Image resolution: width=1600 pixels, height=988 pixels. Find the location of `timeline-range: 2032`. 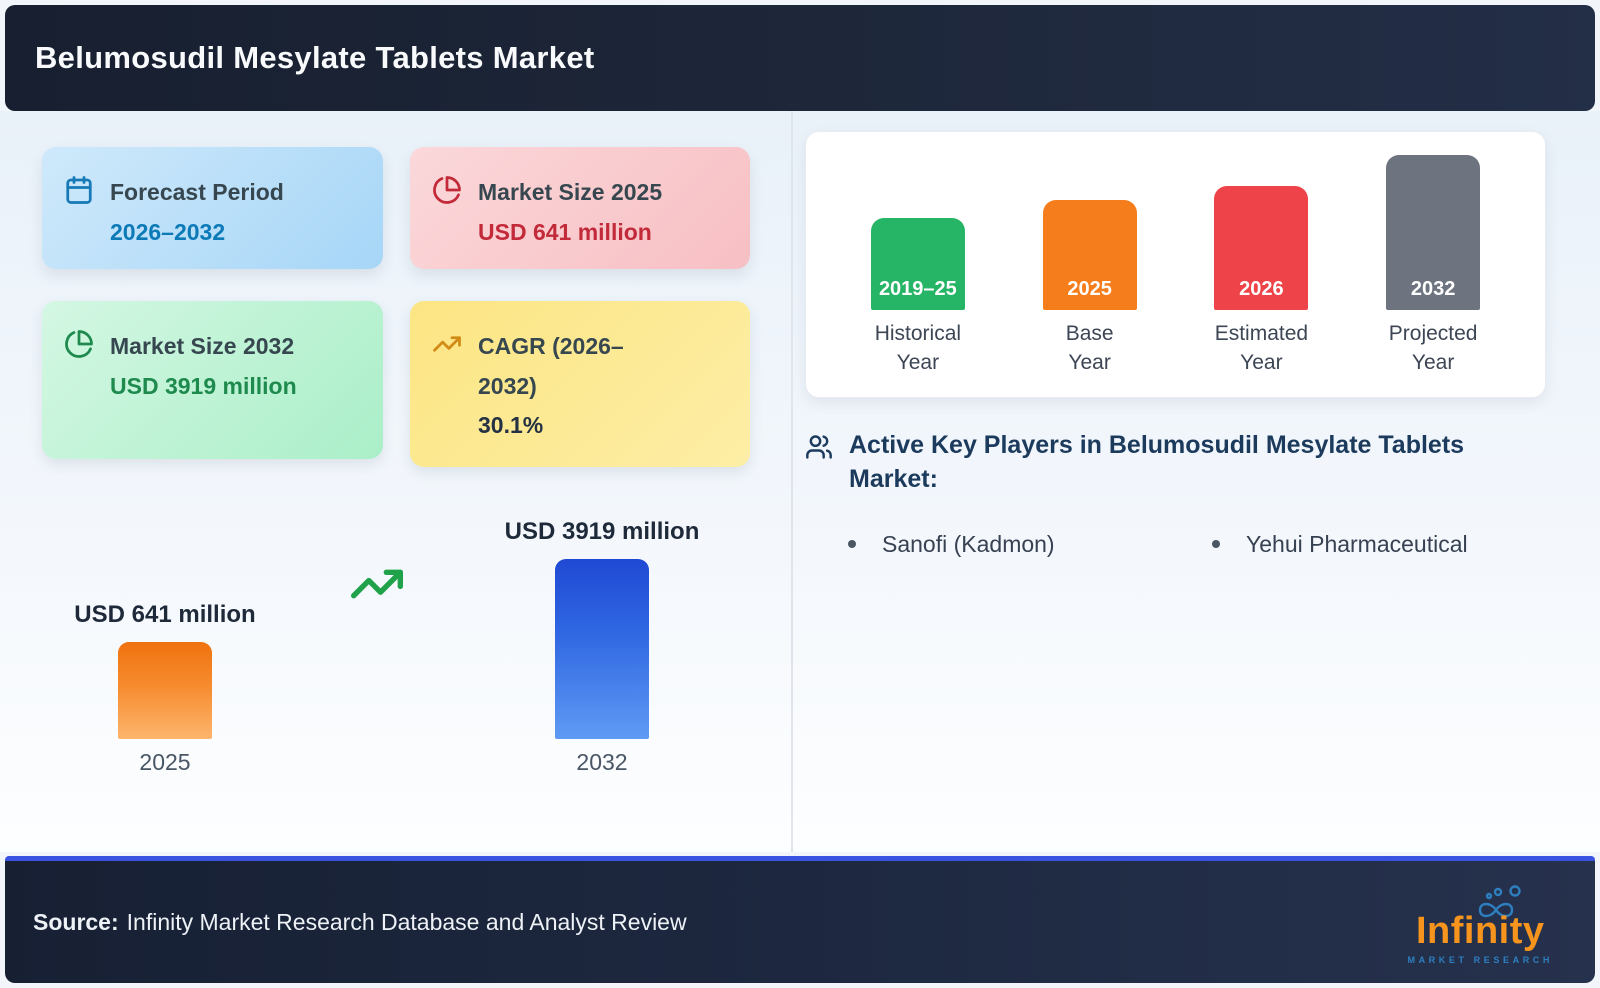

timeline-range: 2032 is located at coordinates (1433, 289).